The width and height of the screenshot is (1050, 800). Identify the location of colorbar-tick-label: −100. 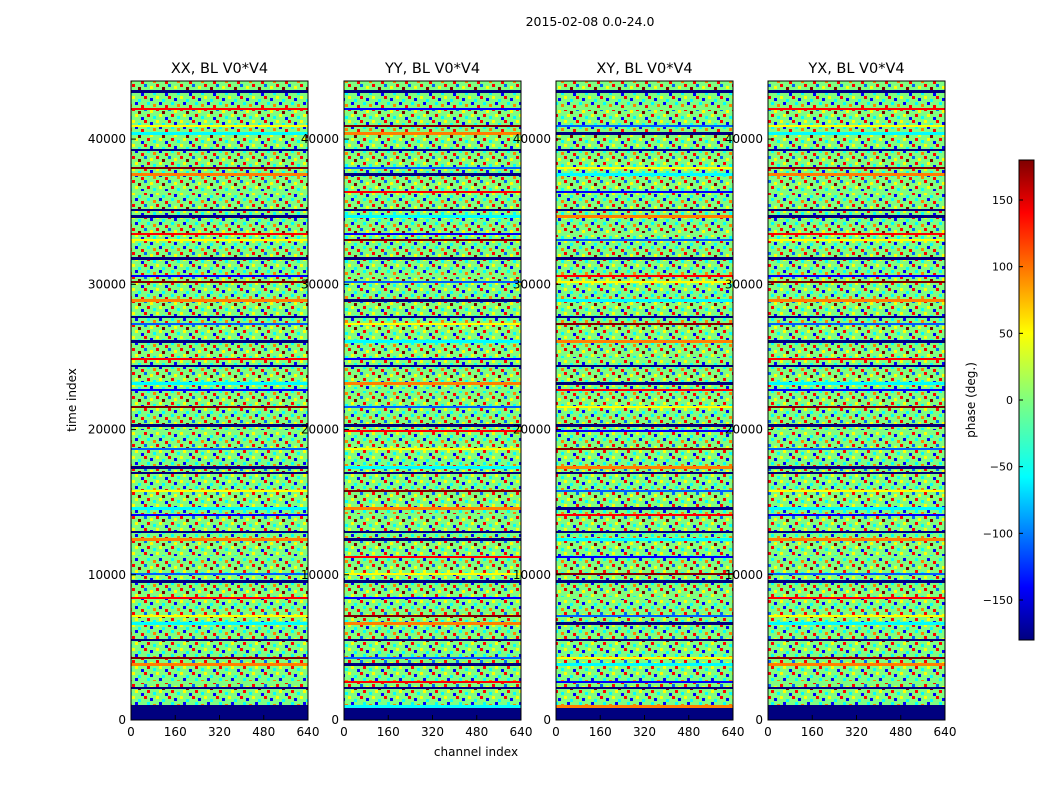
(998, 533).